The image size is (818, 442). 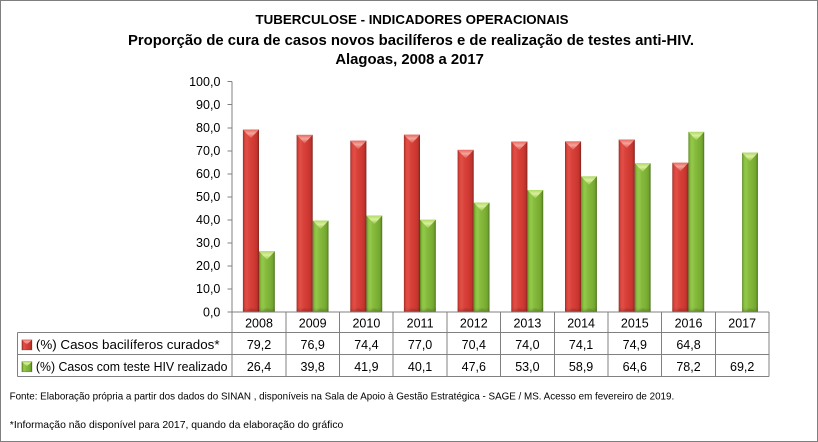 What do you see at coordinates (259, 367) in the screenshot?
I see `svg-text: 26,4` at bounding box center [259, 367].